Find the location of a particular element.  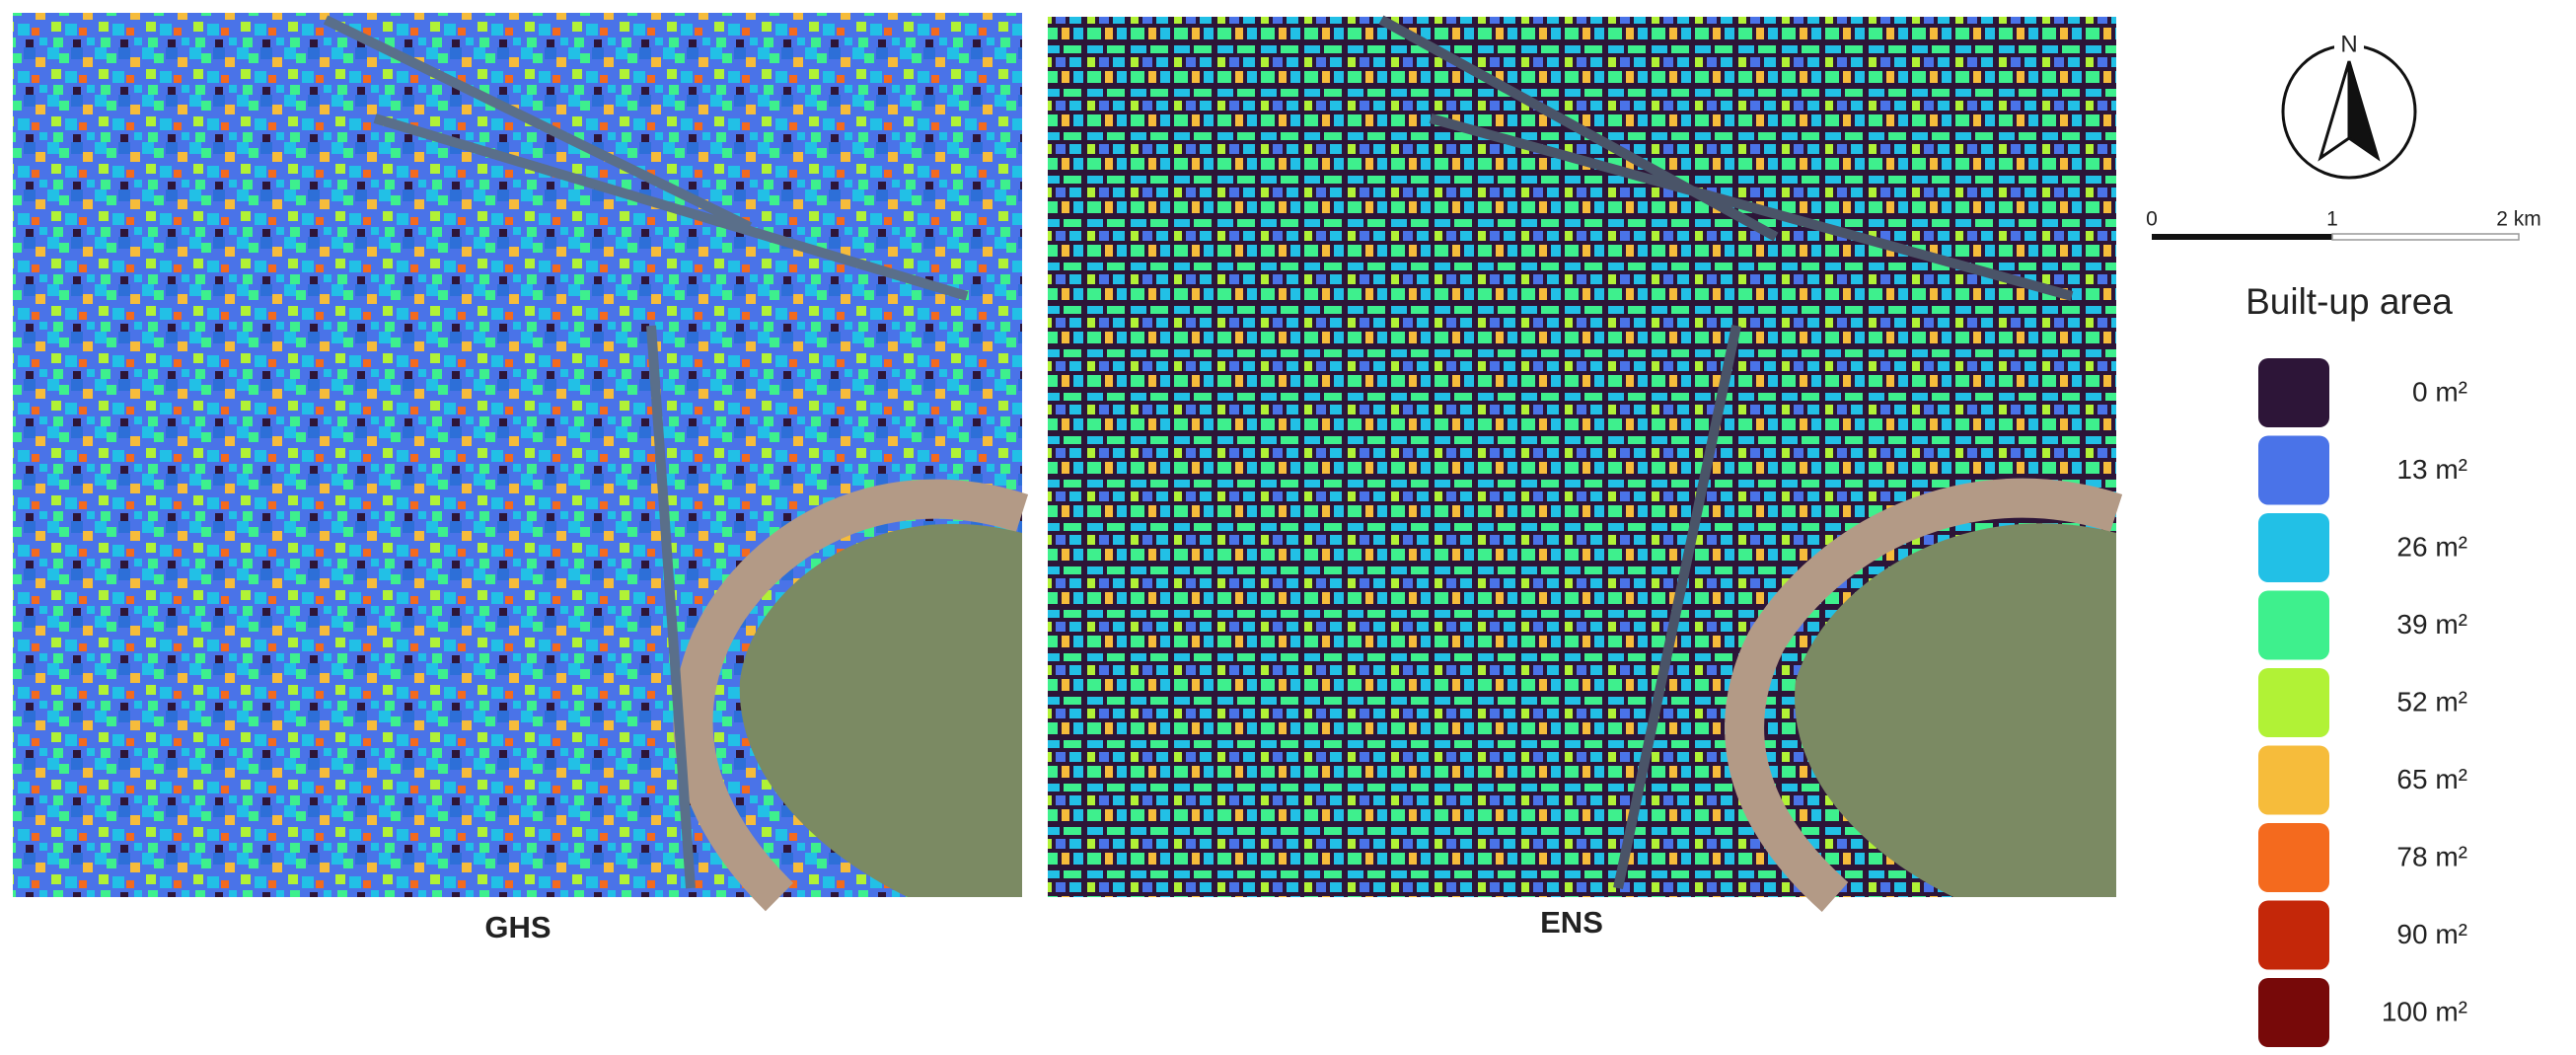

north-arrow: N is located at coordinates (2349, 105).